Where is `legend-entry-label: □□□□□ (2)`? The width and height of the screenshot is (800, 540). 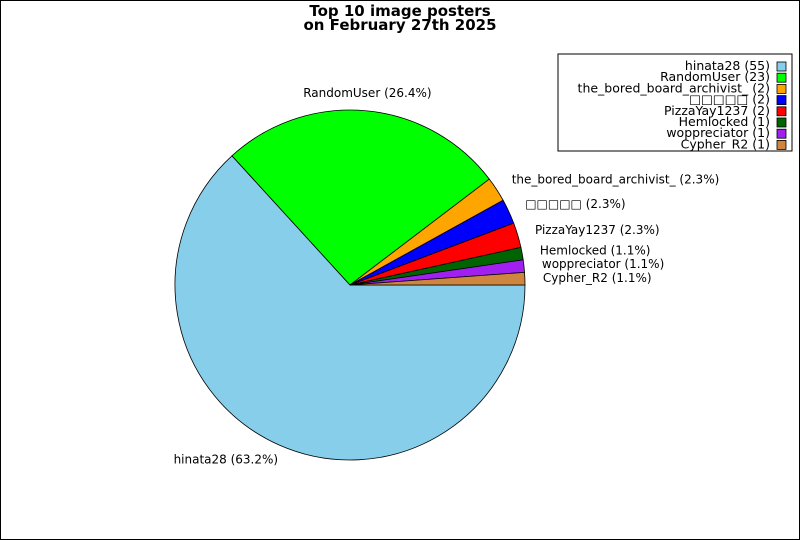
legend-entry-label: □□□□□ (2) is located at coordinates (729, 99).